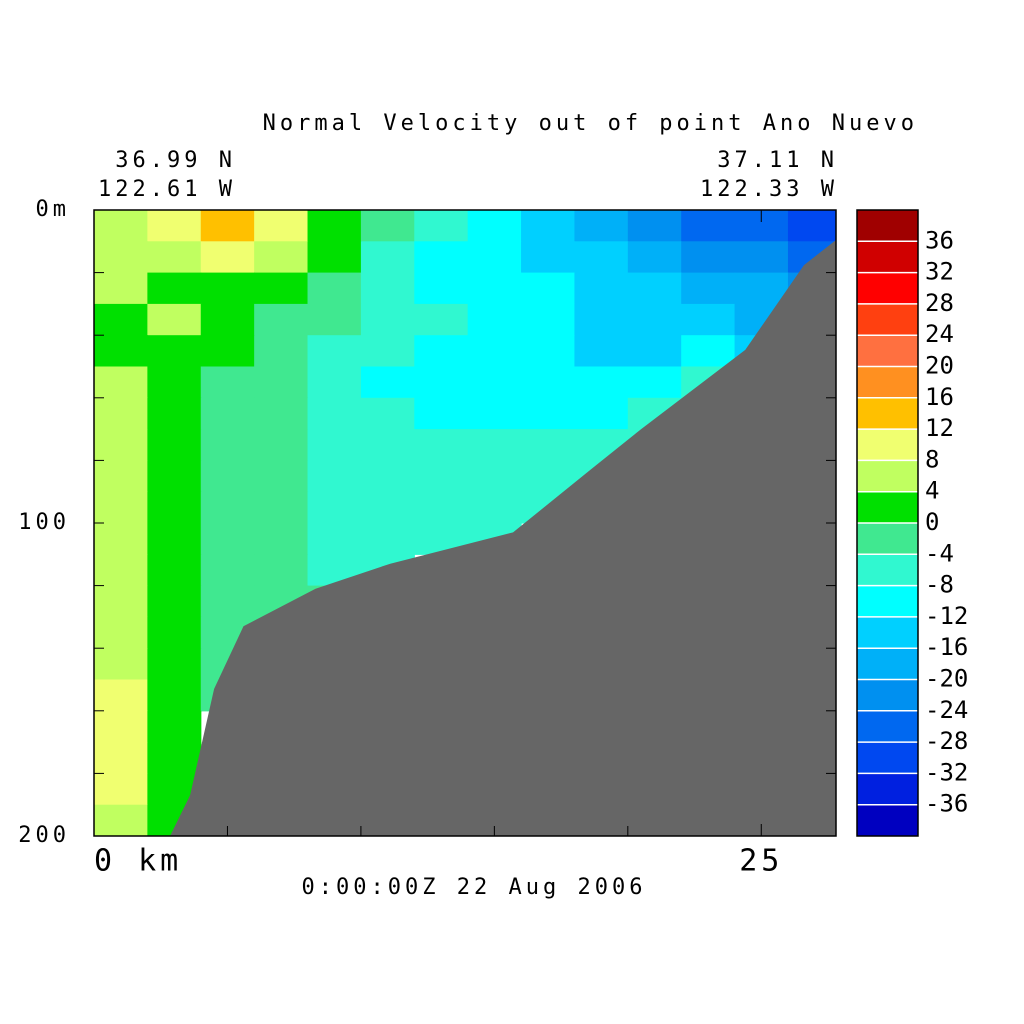 The width and height of the screenshot is (1024, 1024). I want to click on right-lon: 122.33 W, so click(769, 189).